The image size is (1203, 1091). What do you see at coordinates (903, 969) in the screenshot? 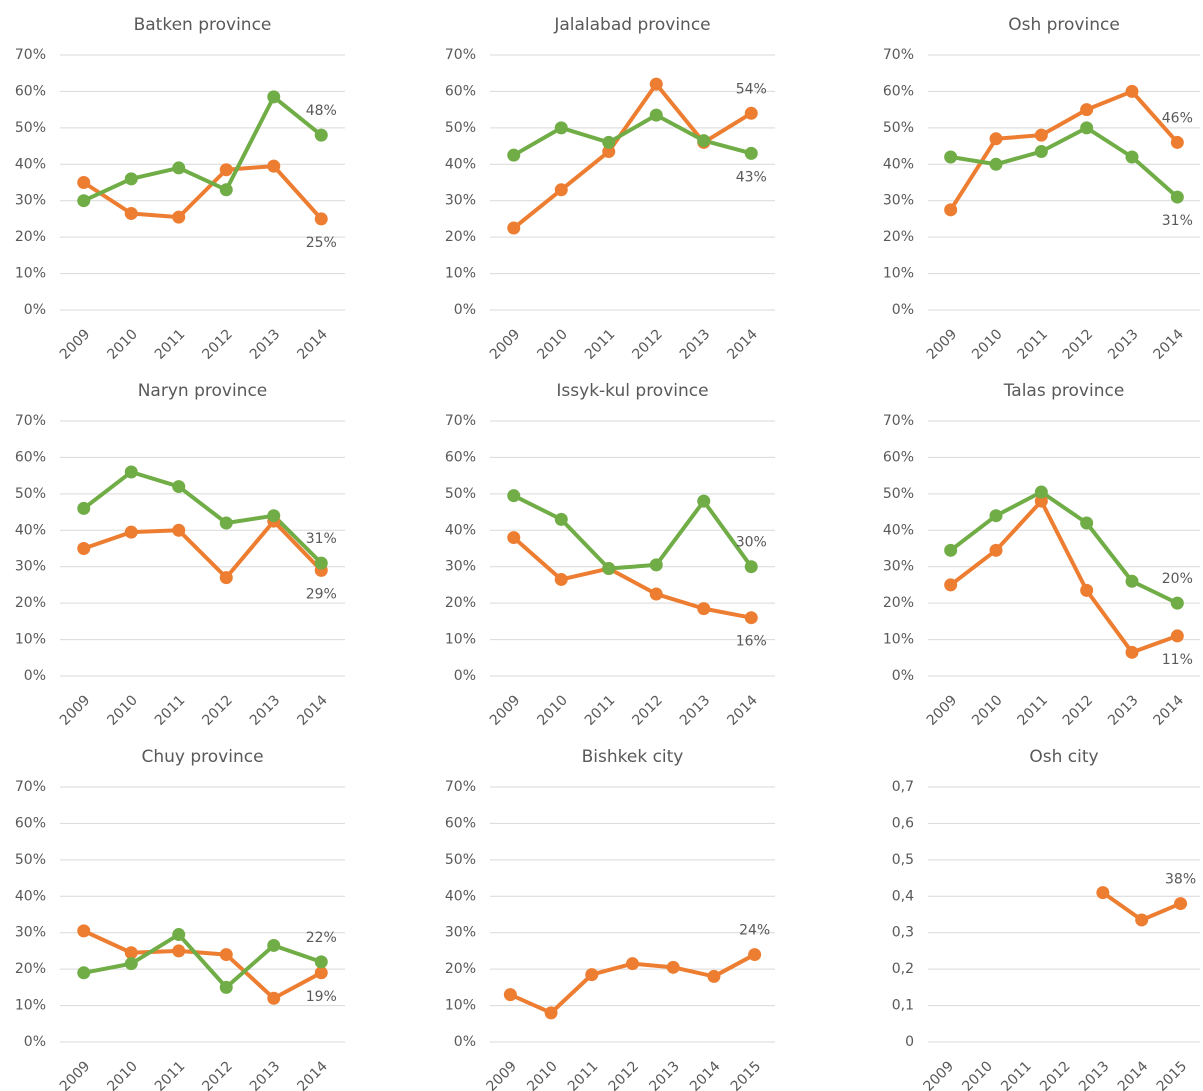
I see `y-tick-label: 0,2` at bounding box center [903, 969].